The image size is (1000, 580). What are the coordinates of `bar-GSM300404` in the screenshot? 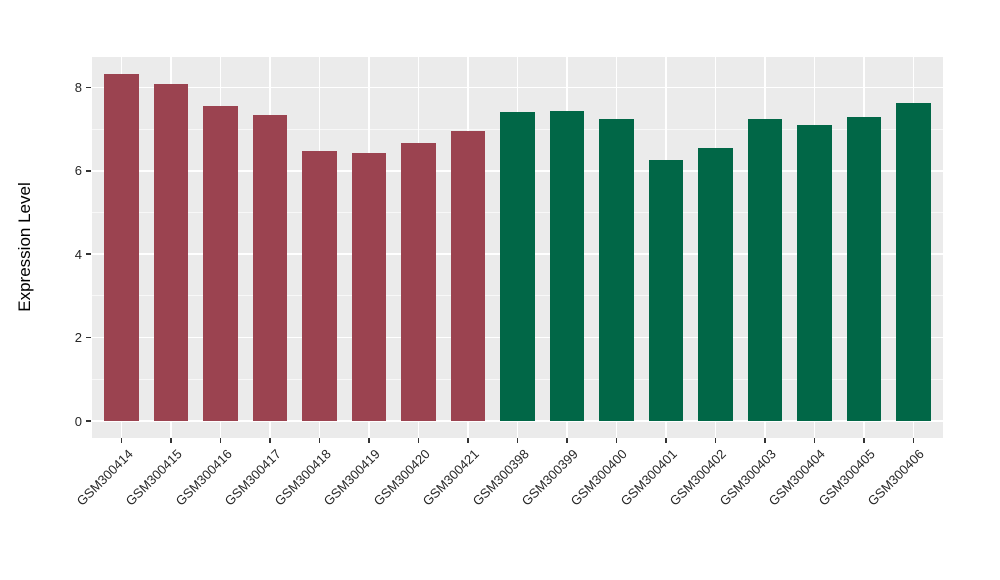 It's located at (814, 272).